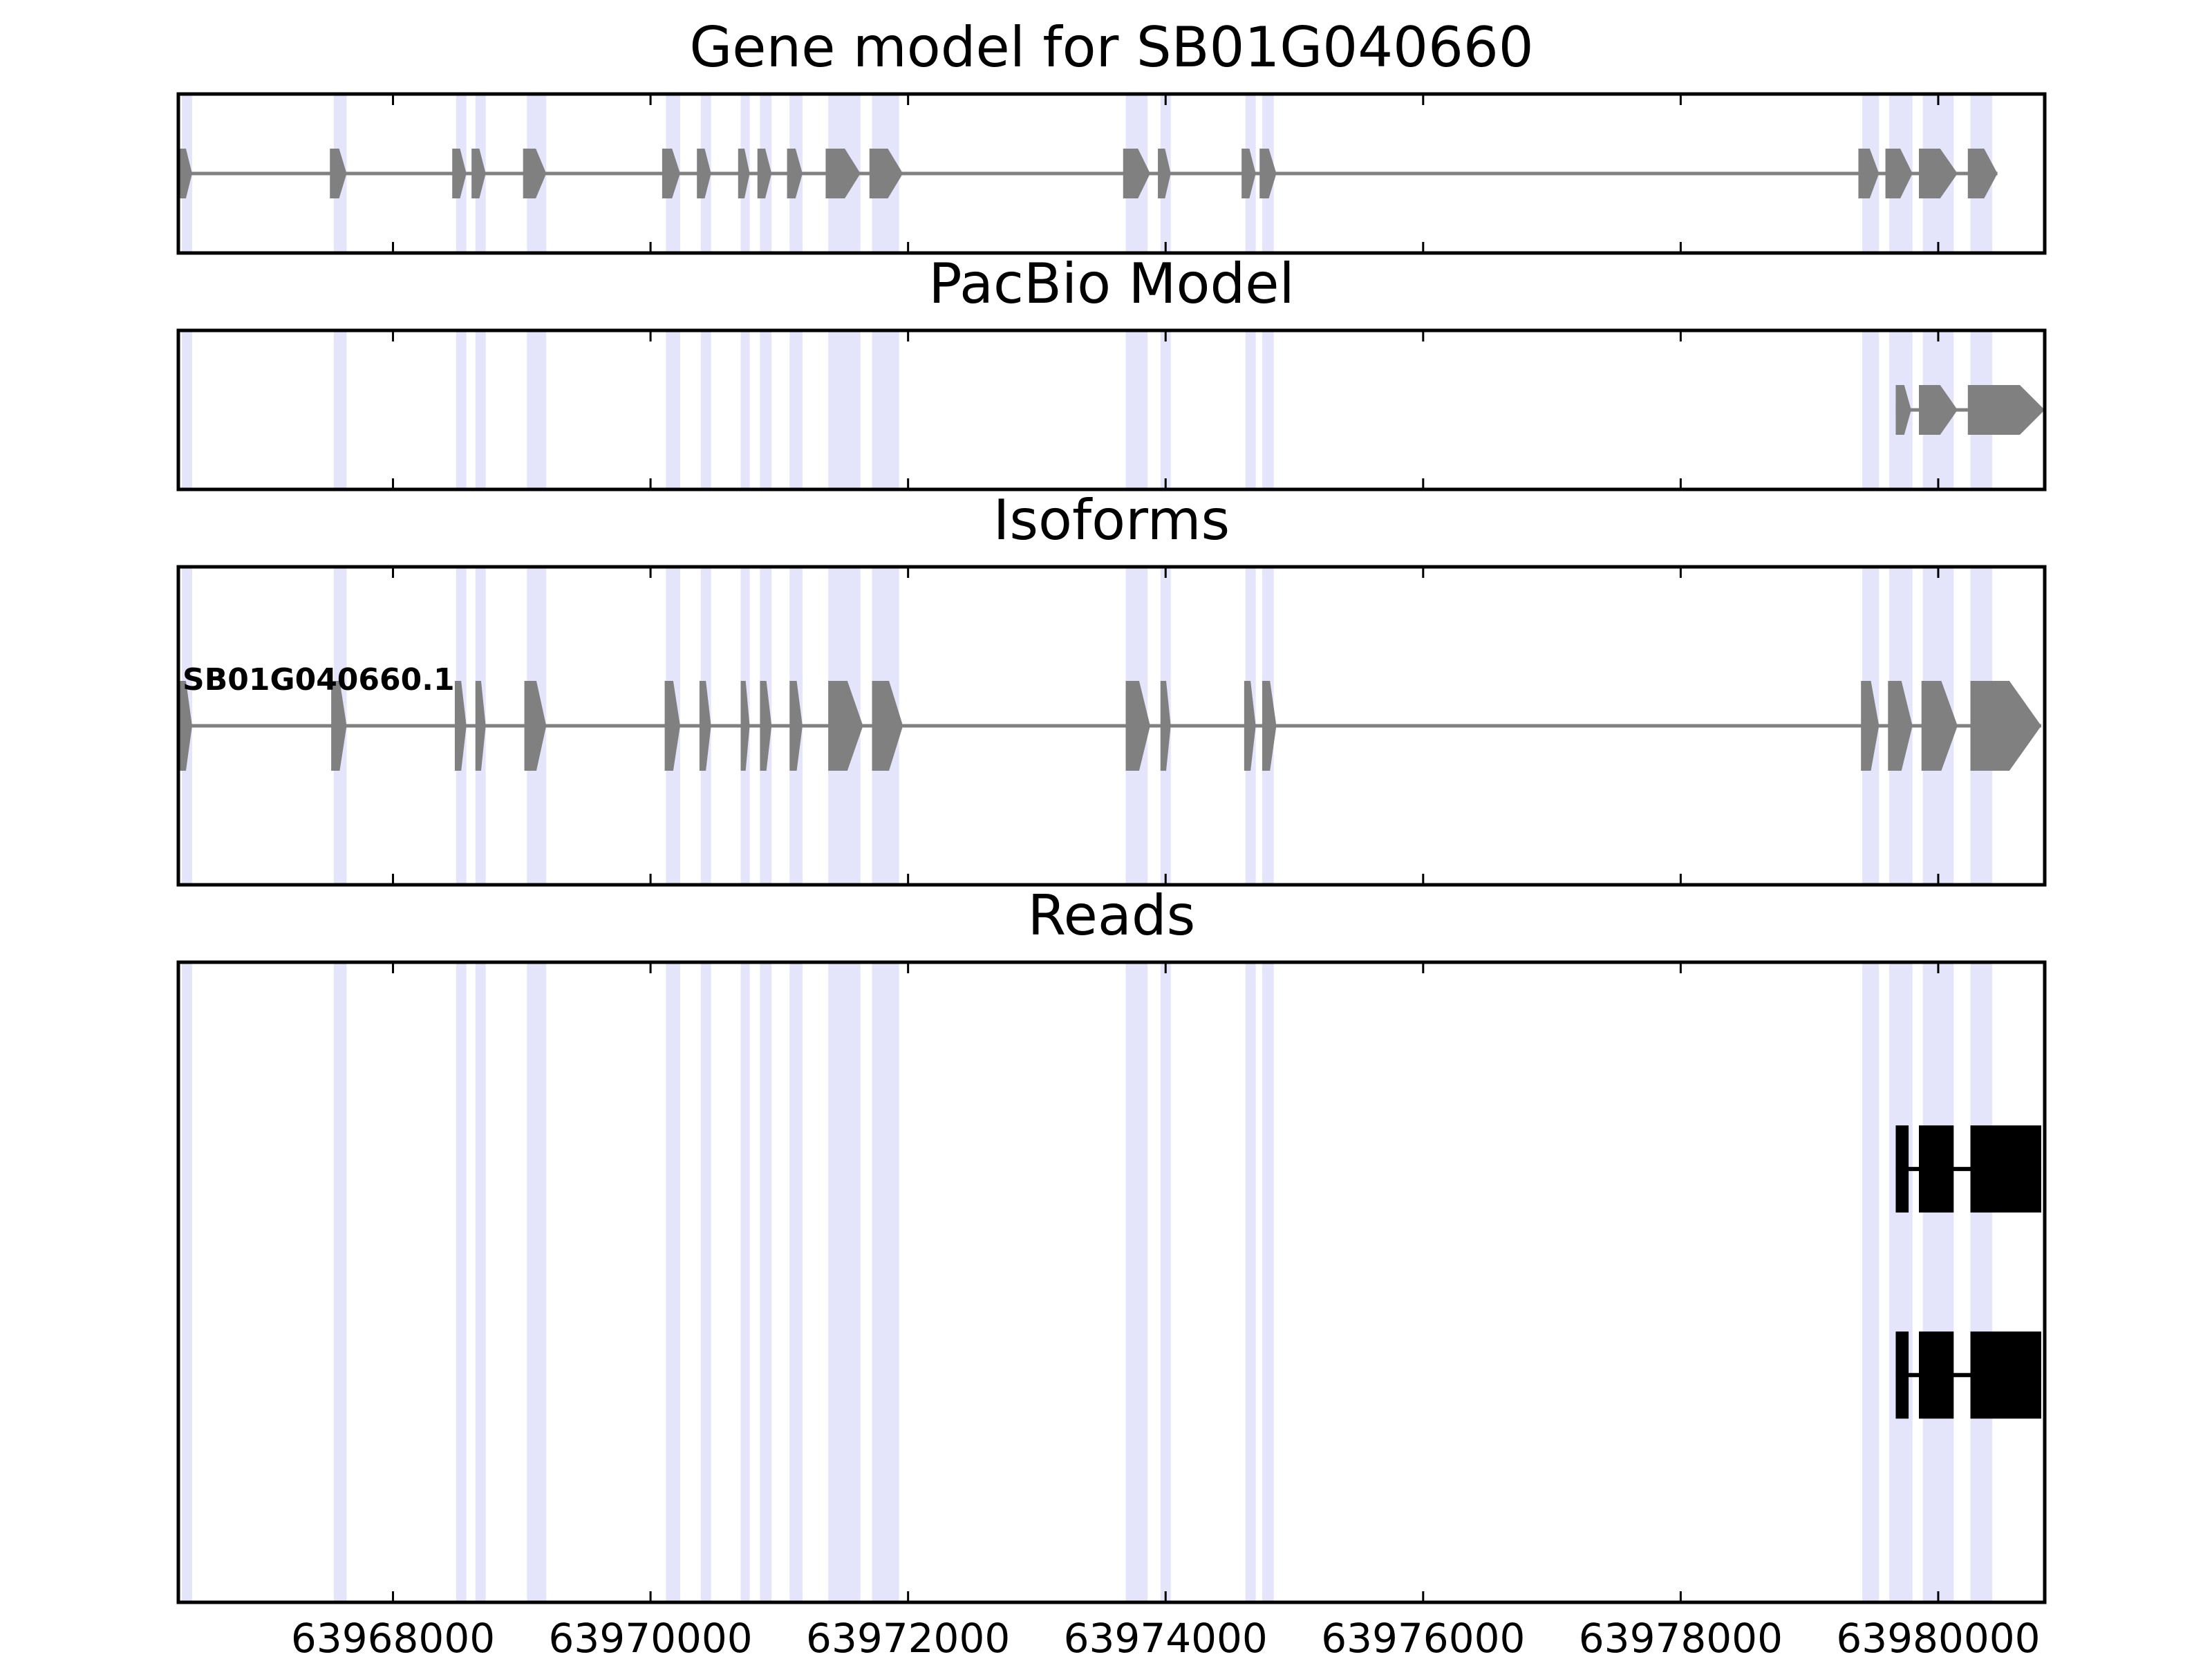  I want to click on panel-title: Isoforms, so click(1111, 520).